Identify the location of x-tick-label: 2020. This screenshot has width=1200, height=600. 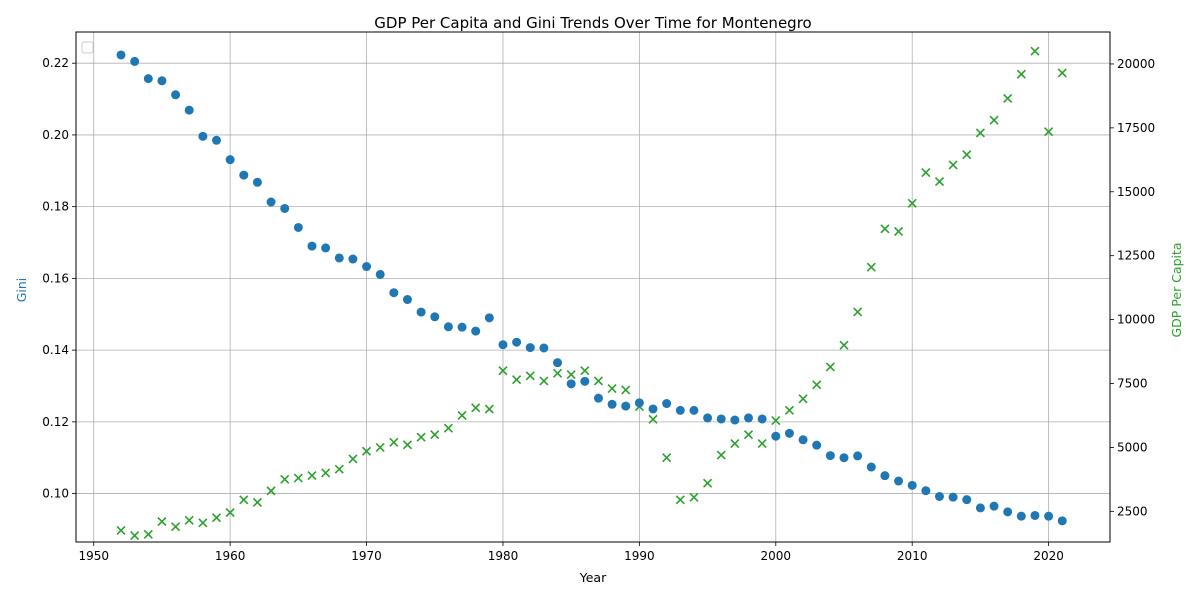
(1048, 556).